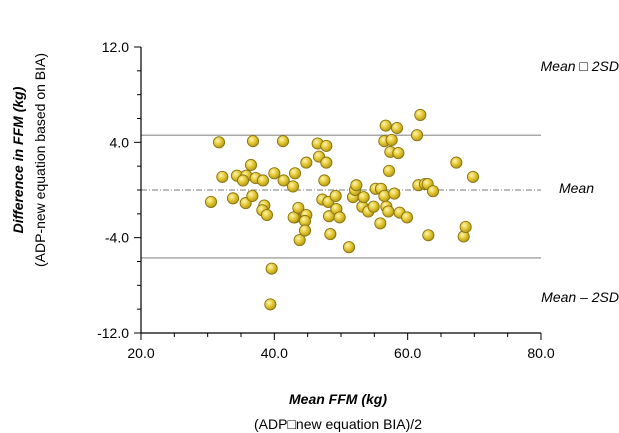  I want to click on lower-limit-label: Mean – 2SD, so click(580, 297).